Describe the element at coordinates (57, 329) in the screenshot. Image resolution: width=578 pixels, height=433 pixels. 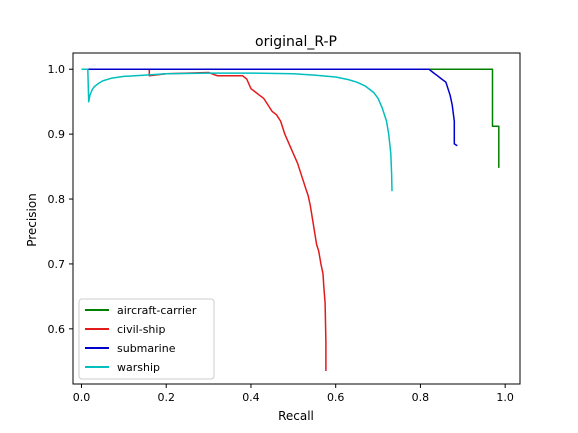
I see `y-tick-label: 0.6` at that location.